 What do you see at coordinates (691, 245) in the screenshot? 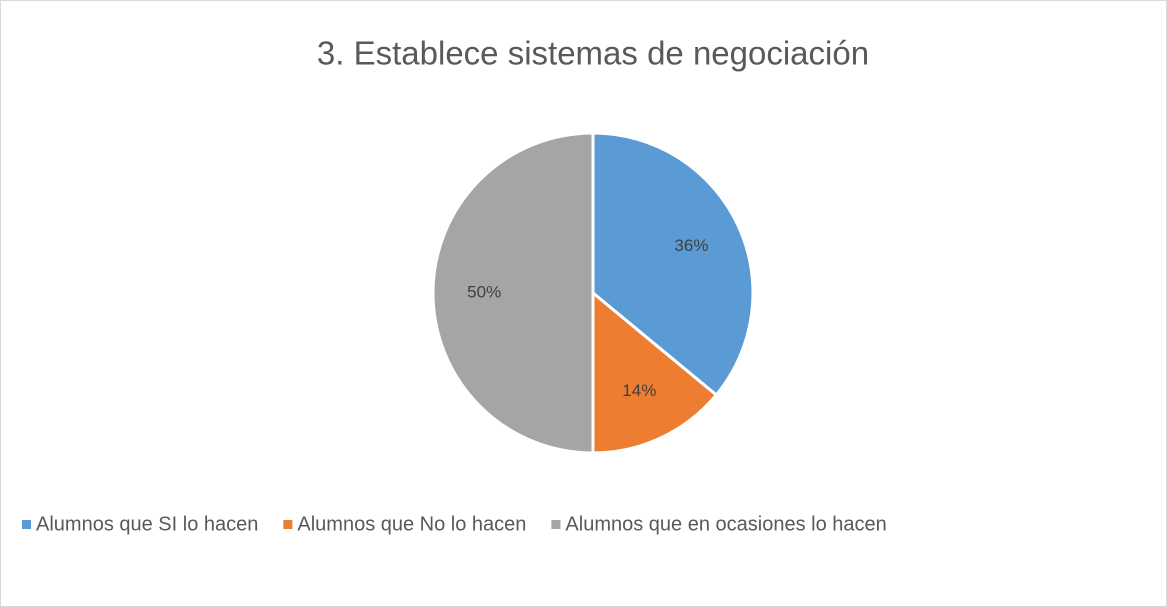
I see `data-label: 36%` at bounding box center [691, 245].